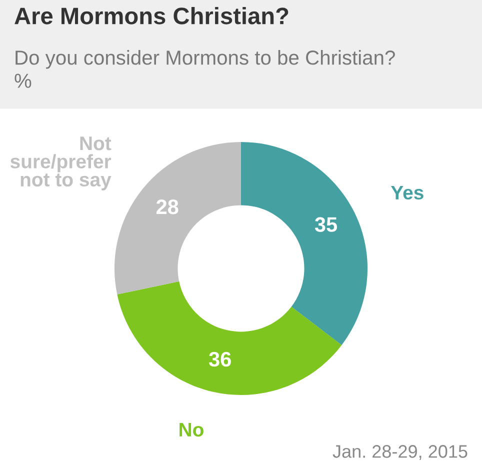  What do you see at coordinates (61, 163) in the screenshot?
I see `slice-label: Not sure/prefer not to say` at bounding box center [61, 163].